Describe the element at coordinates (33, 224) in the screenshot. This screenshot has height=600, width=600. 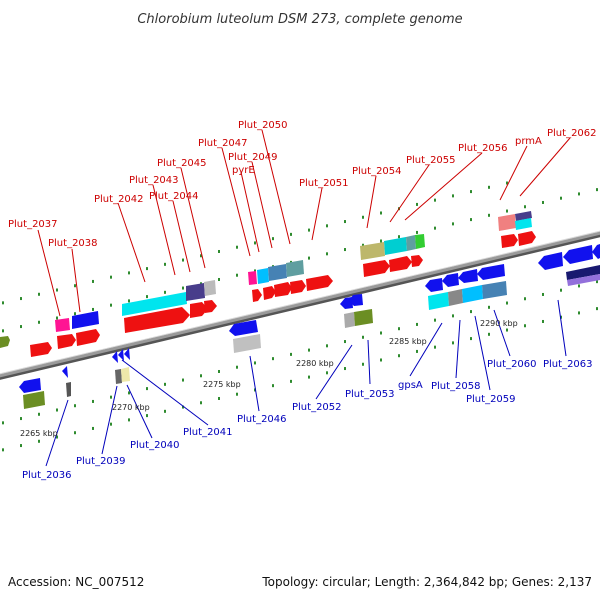
I see `gene-label-plut-2037: Plut_2037` at that location.